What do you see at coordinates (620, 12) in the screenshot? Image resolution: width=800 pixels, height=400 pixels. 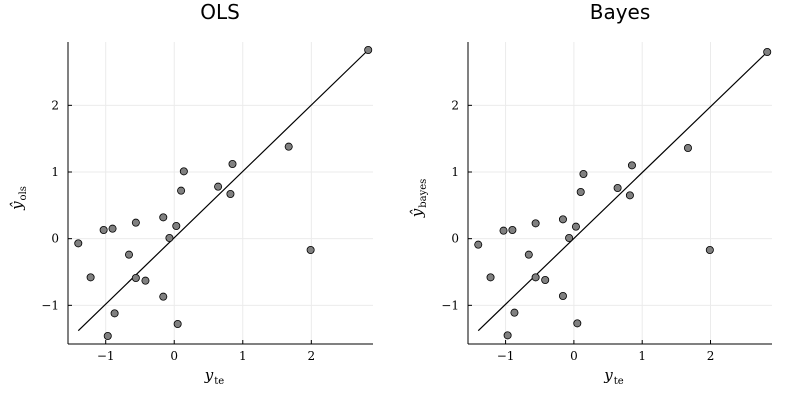 I see `chart-title: Bayes` at bounding box center [620, 12].